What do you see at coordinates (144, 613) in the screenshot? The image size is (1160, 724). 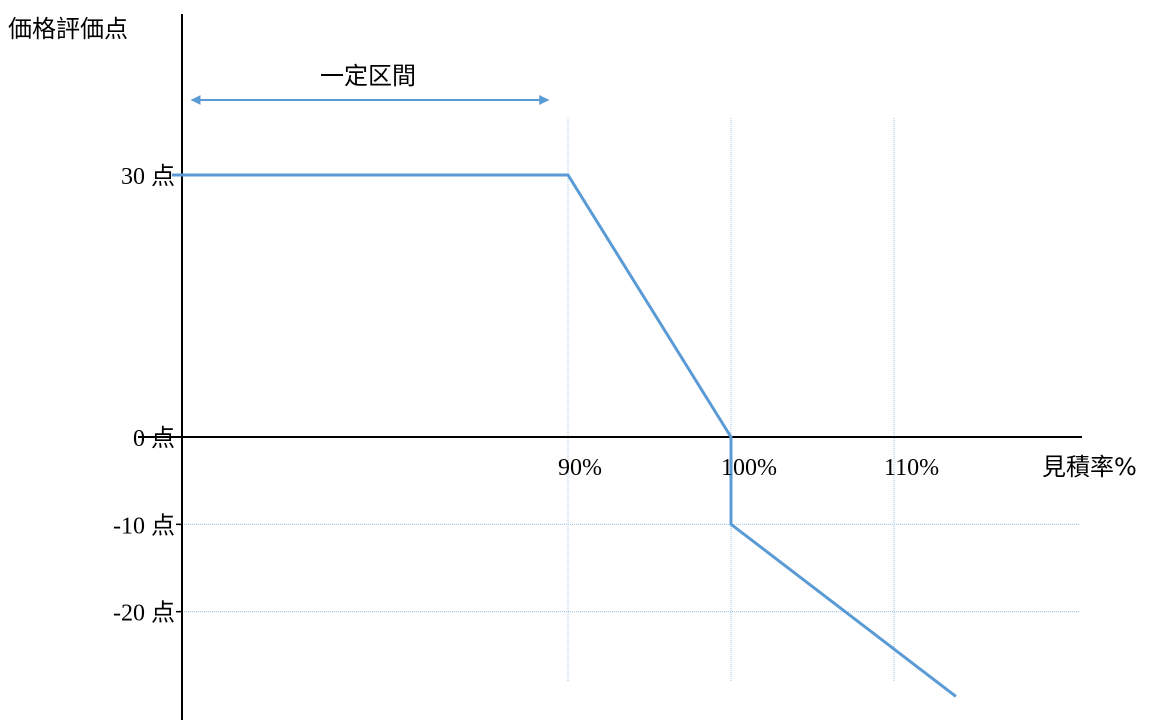 I see `y-tick-label: -20 点` at bounding box center [144, 613].